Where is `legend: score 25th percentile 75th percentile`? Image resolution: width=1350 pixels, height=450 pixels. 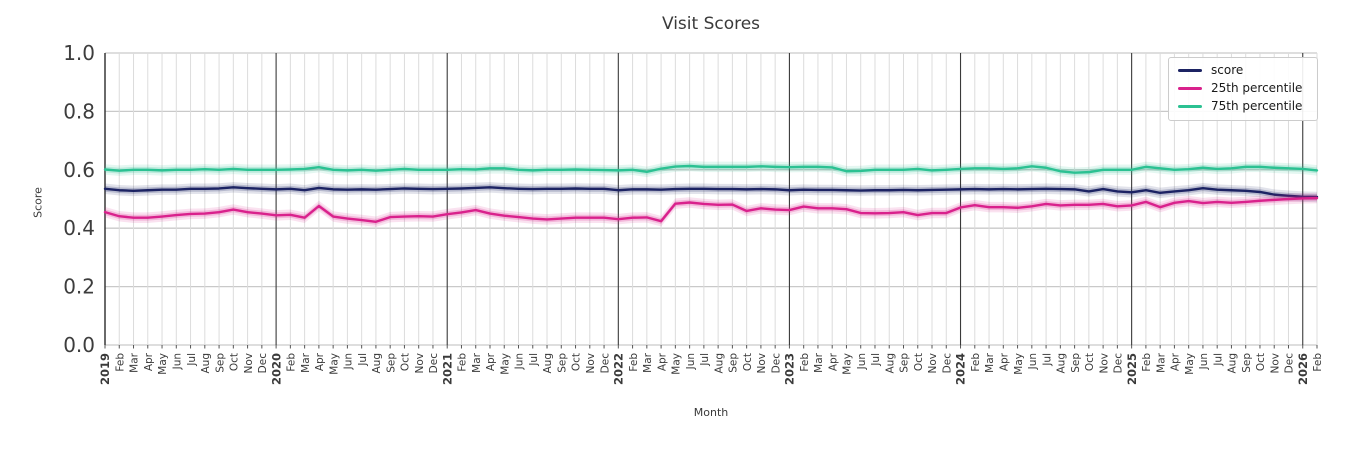 legend: score 25th percentile 75th percentile is located at coordinates (1243, 89).